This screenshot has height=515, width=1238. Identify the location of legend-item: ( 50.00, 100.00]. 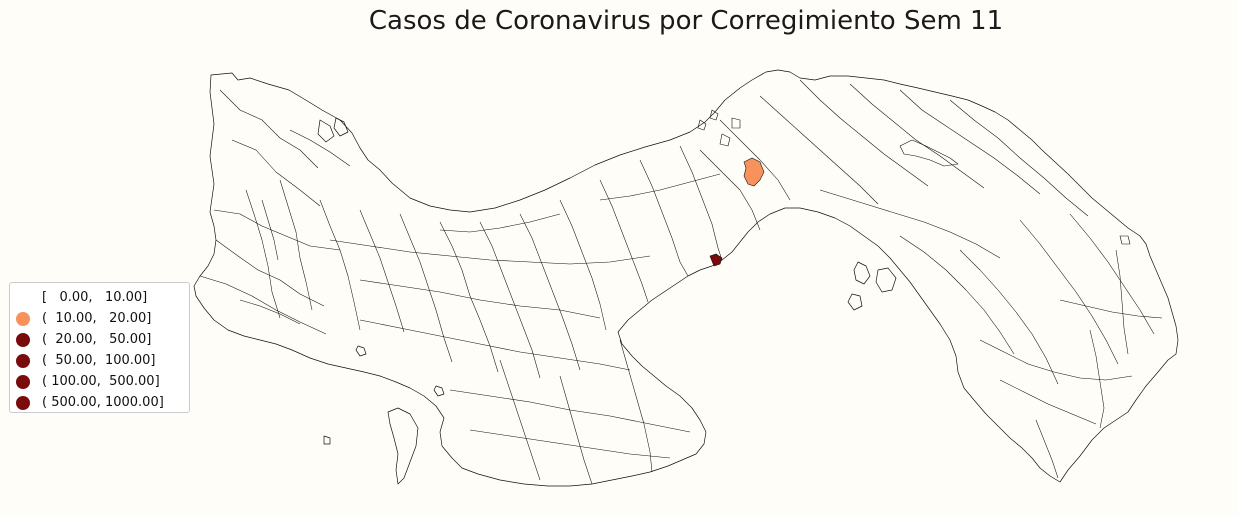
(99, 360).